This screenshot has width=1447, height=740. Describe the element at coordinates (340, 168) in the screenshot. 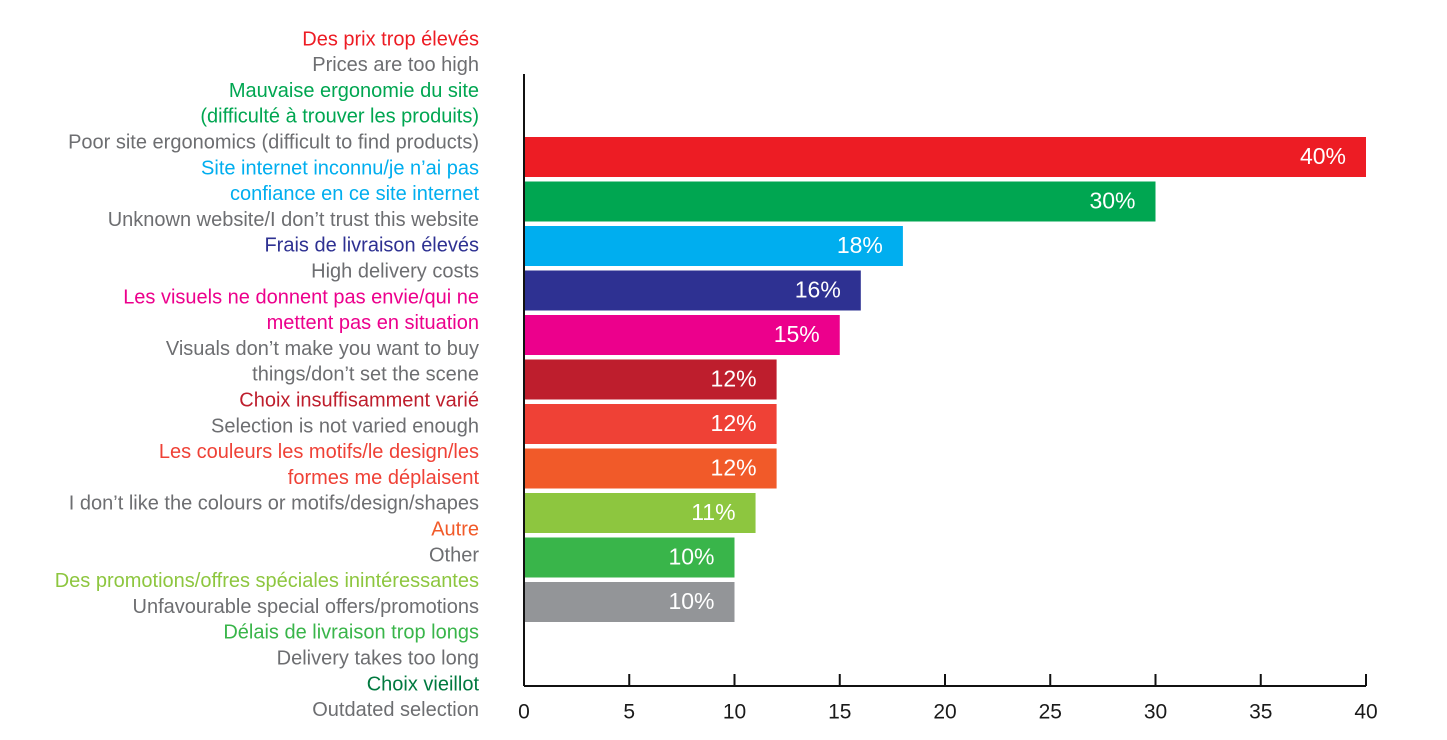

I see `category-label-line: Site internet inconnu/je n’ai pas` at that location.